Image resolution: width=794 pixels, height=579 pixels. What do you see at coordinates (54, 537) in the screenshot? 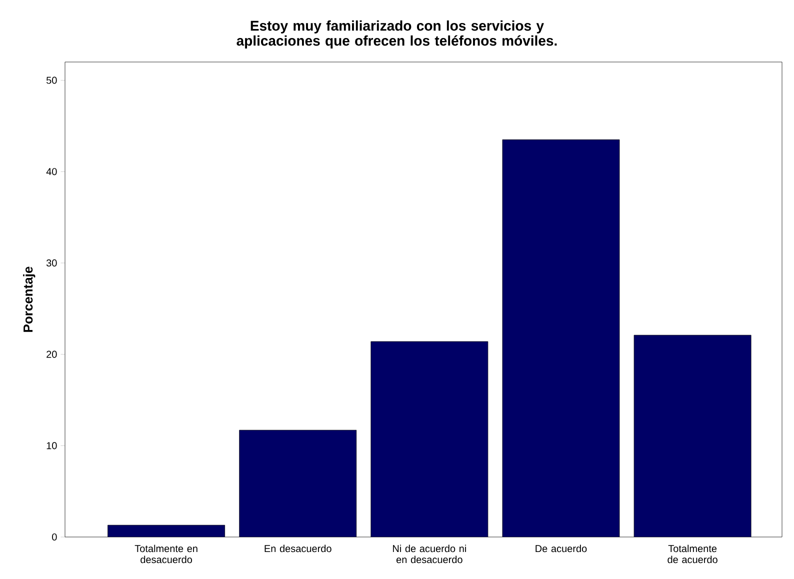
I see `y-tick-label: 0` at bounding box center [54, 537].